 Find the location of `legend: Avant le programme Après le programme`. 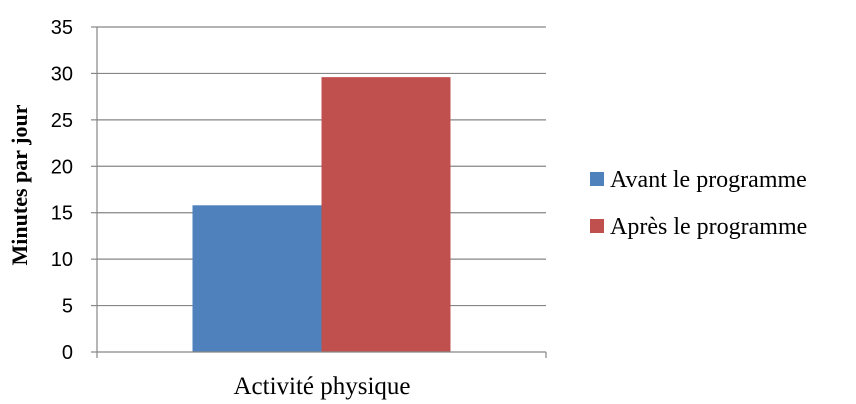

legend: Avant le programme Après le programme is located at coordinates (698, 203).